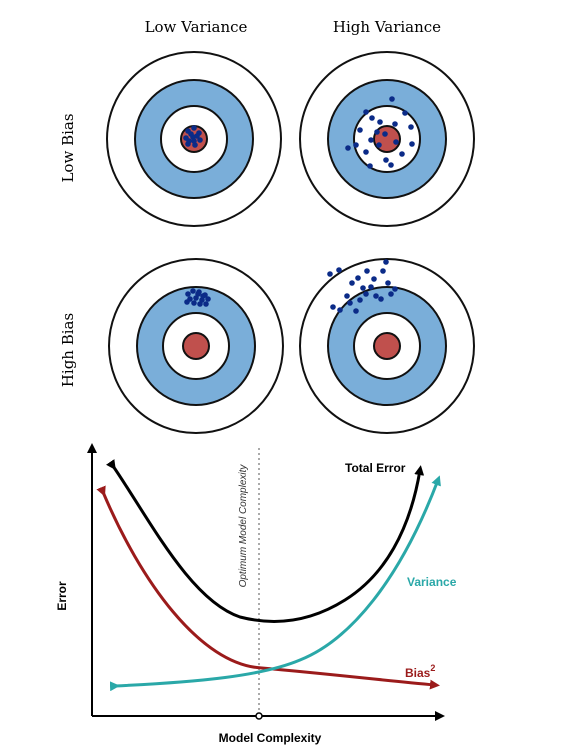  Describe the element at coordinates (270, 738) in the screenshot. I see `x-axis-label: Model Complexity` at that location.